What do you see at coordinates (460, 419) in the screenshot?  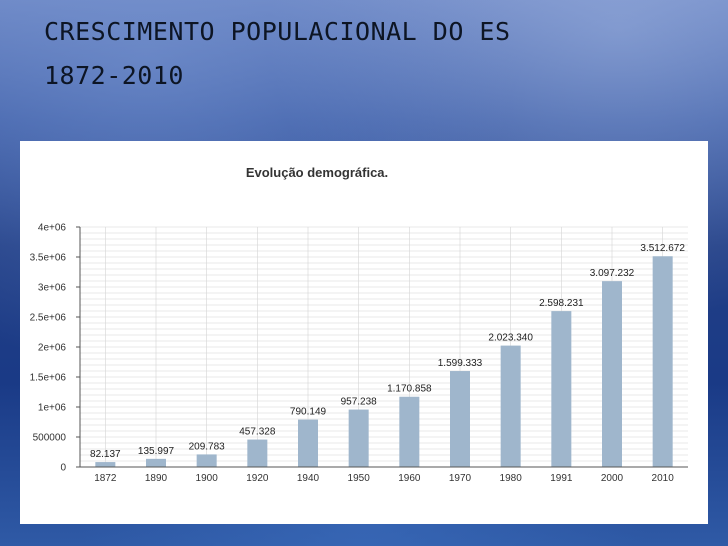 I see `bar-1970` at bounding box center [460, 419].